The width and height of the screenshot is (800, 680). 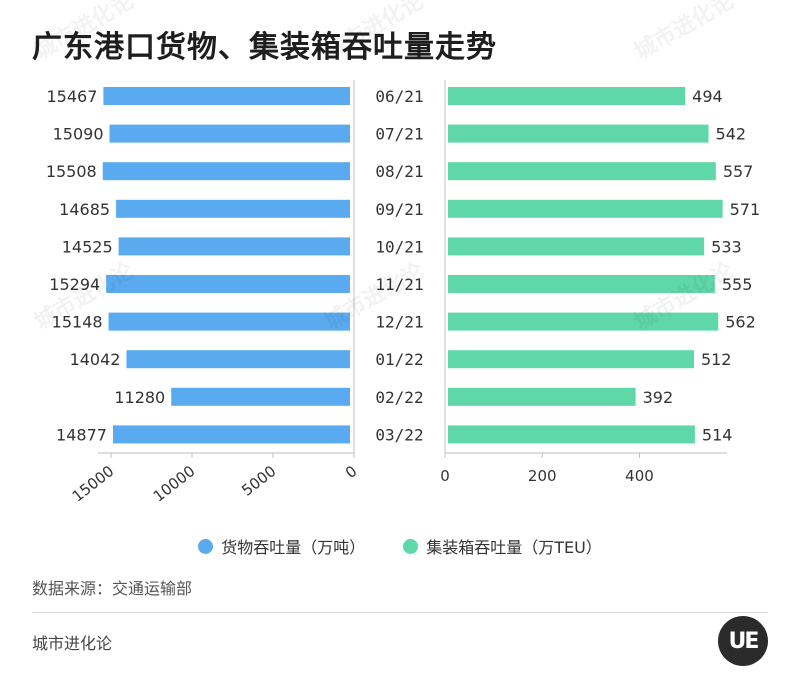 I want to click on legend-label-cargo: 货物吞吐量（万吨）, so click(x=293, y=547).